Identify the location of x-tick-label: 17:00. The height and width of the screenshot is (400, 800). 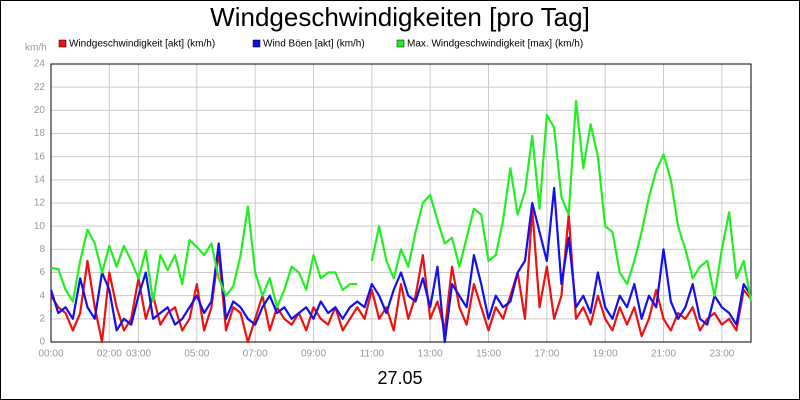
(546, 354).